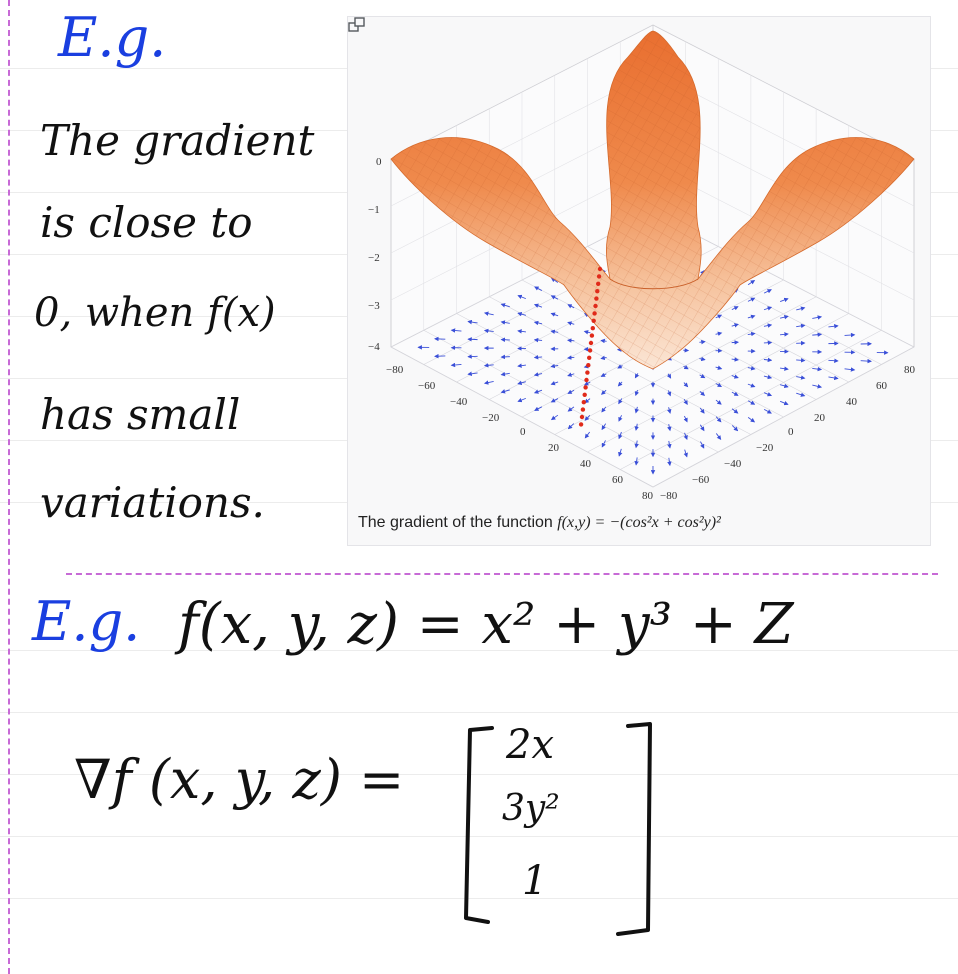 The image size is (958, 974). I want to click on y-tick: −80, so click(669, 496).